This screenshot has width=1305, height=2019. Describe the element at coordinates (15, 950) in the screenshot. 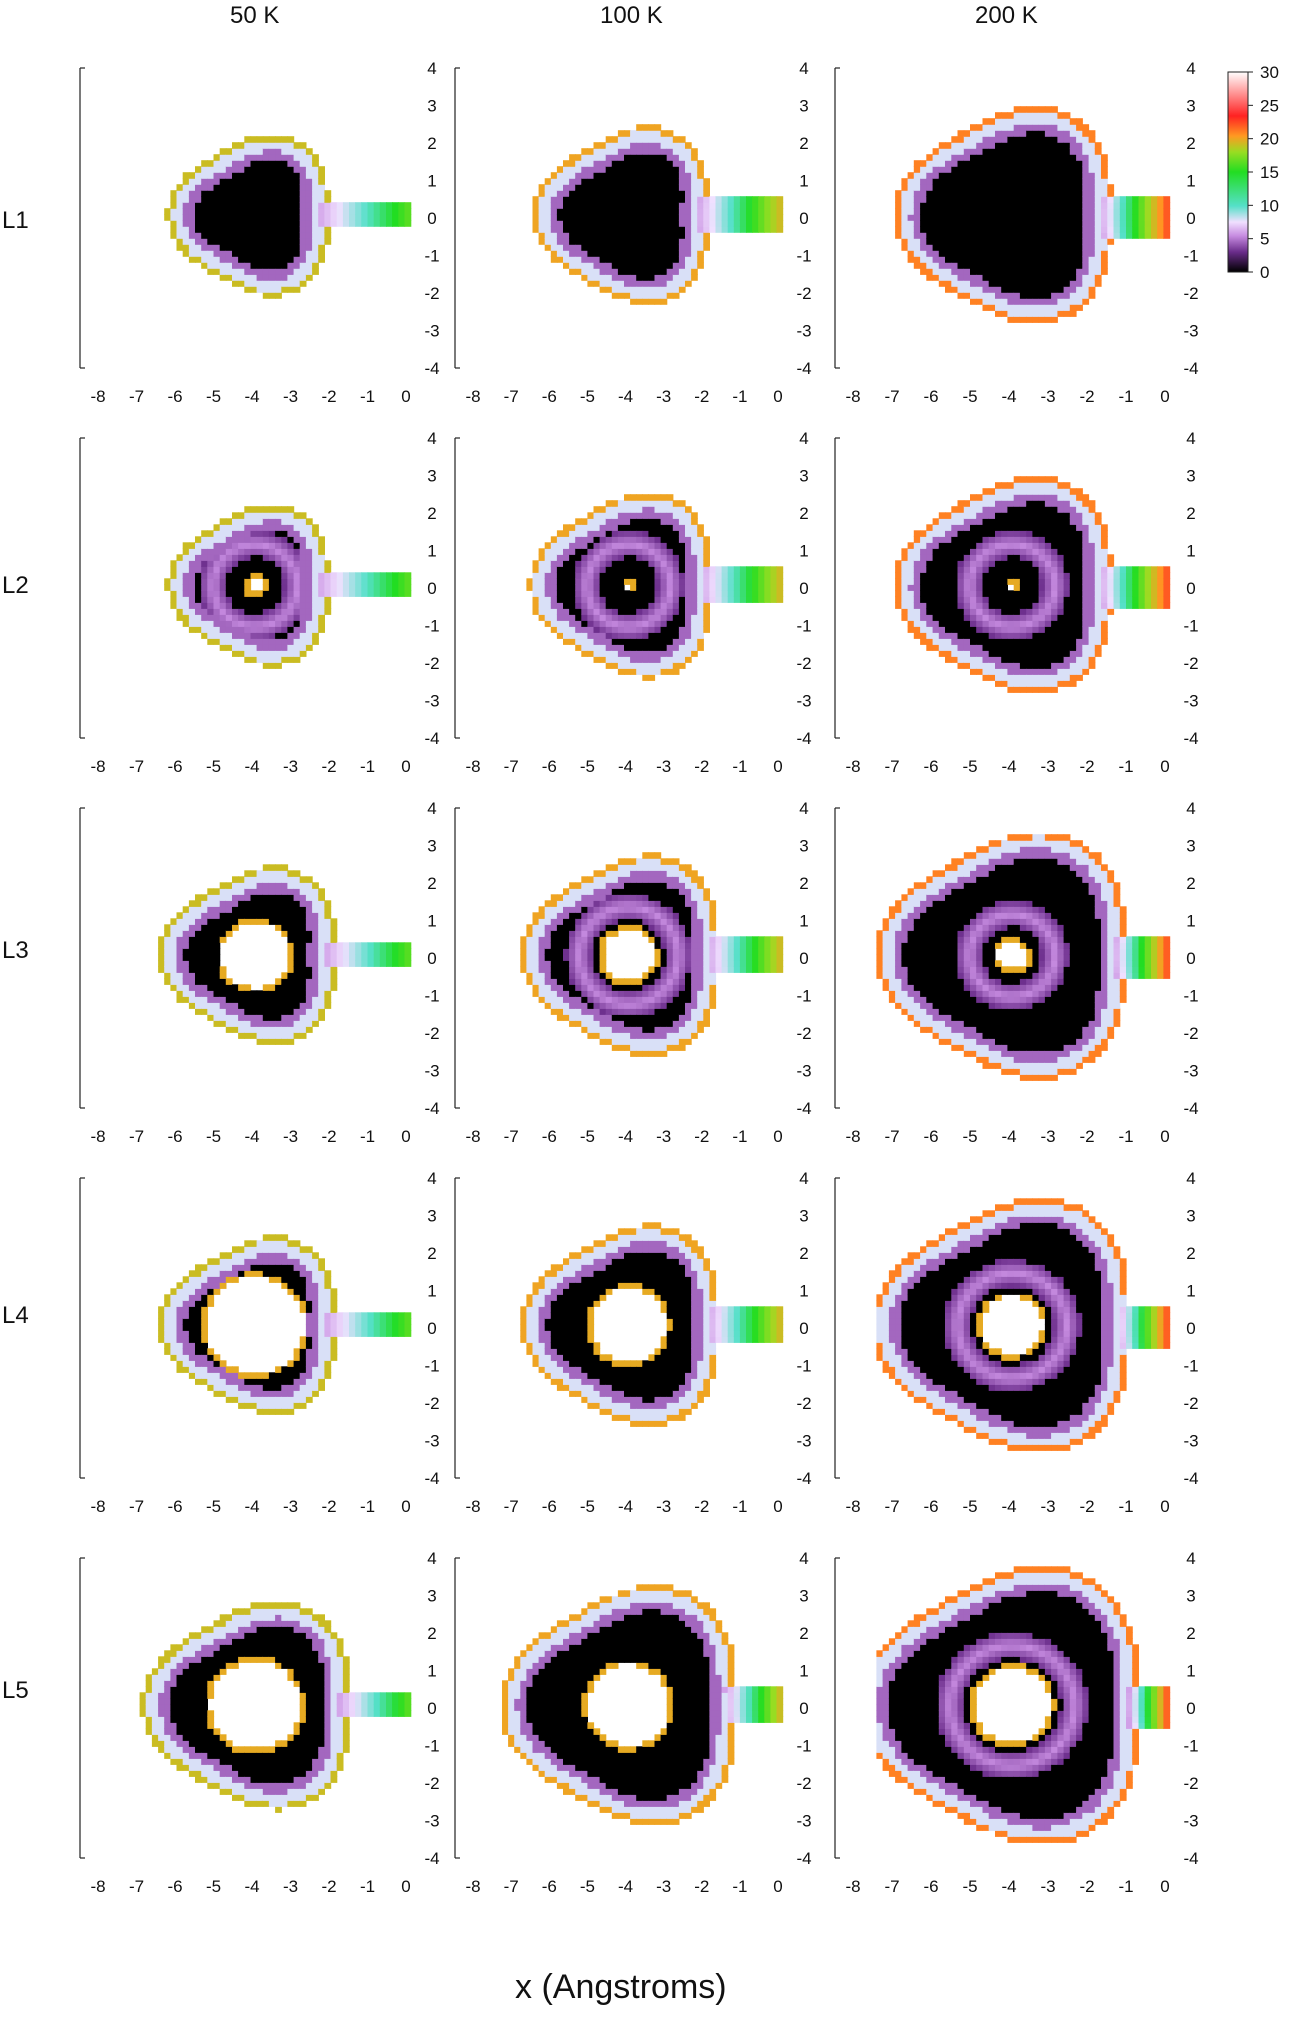

I see `row-label-l3: L3` at that location.